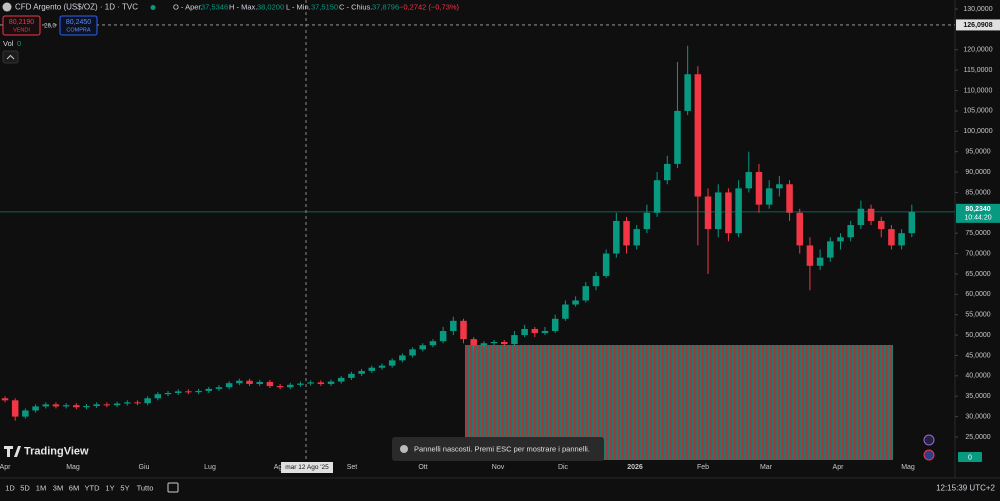  I want to click on x-tick-label: 2026, so click(635, 467).